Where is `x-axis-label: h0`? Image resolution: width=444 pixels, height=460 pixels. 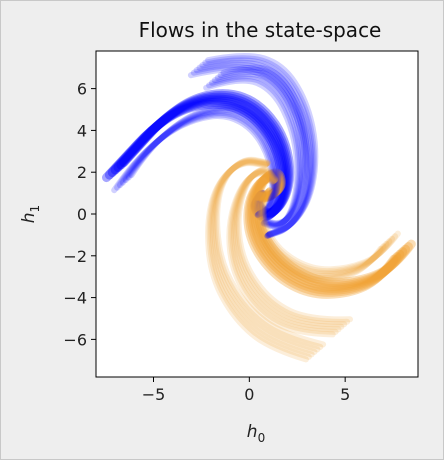 x-axis-label: h0 is located at coordinates (256, 433).